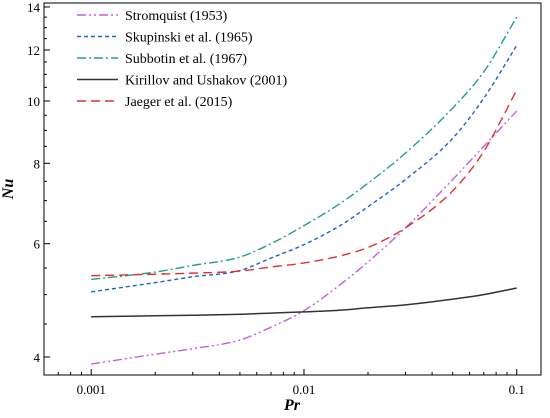  Describe the element at coordinates (33, 101) in the screenshot. I see `y-tick-label: 10` at that location.